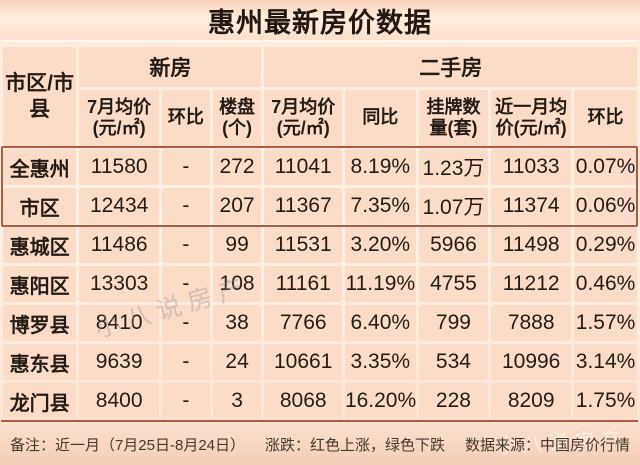 Image resolution: width=640 pixels, height=465 pixels. I want to click on table-row: 博罗县 8410-38 7766 6.40% 799 7888 1.57%, so click(320, 323).